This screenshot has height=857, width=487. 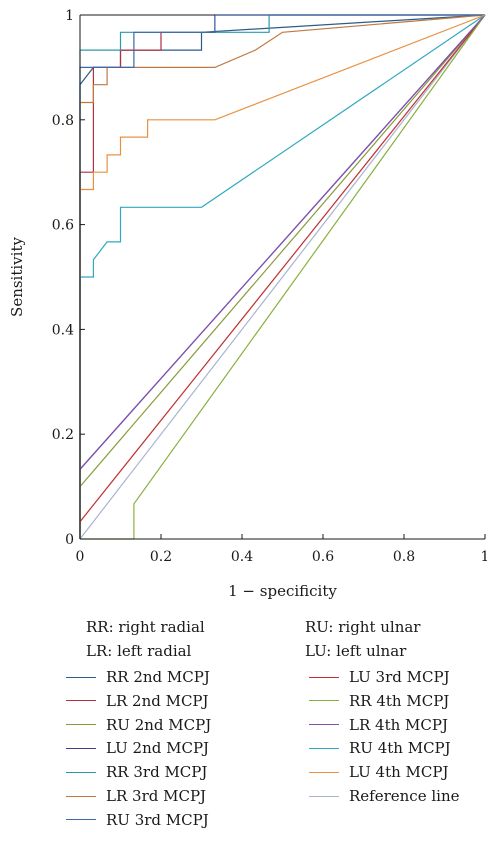 What do you see at coordinates (404, 796) in the screenshot?
I see `legend-label: Reference line` at bounding box center [404, 796].